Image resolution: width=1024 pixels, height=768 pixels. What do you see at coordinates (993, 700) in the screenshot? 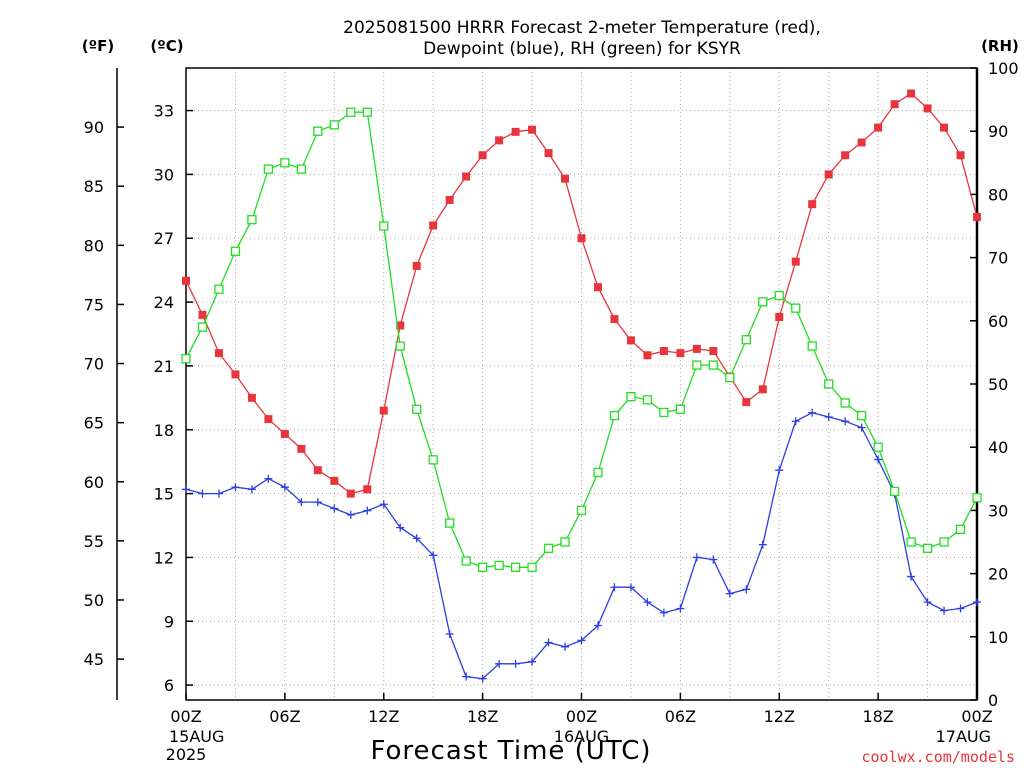
I see `rh-tick-label: 0` at bounding box center [993, 700].